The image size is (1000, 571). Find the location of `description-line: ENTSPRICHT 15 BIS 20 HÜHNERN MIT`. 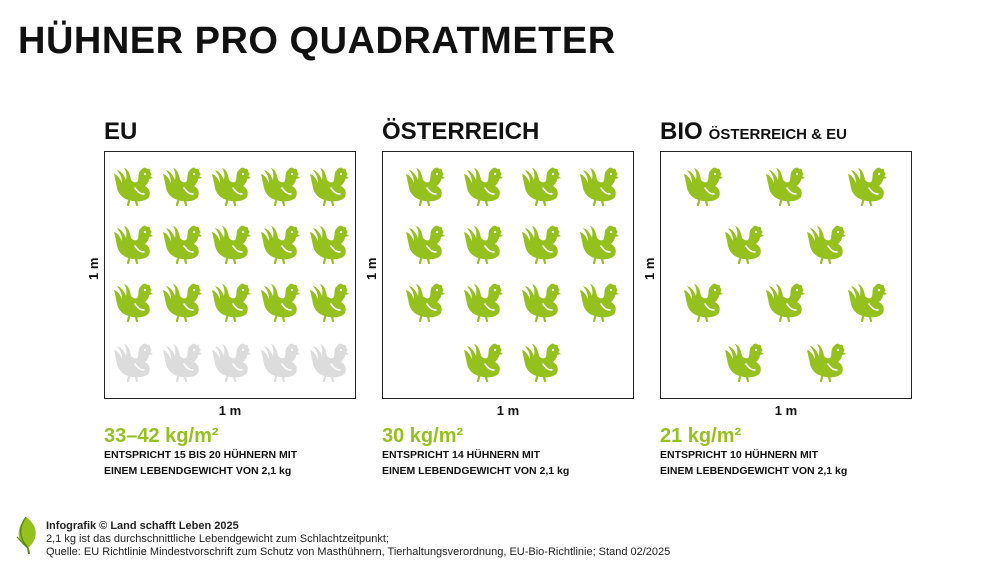

description-line: ENTSPRICHT 15 BIS 20 HÜHNERN MIT is located at coordinates (201, 455).